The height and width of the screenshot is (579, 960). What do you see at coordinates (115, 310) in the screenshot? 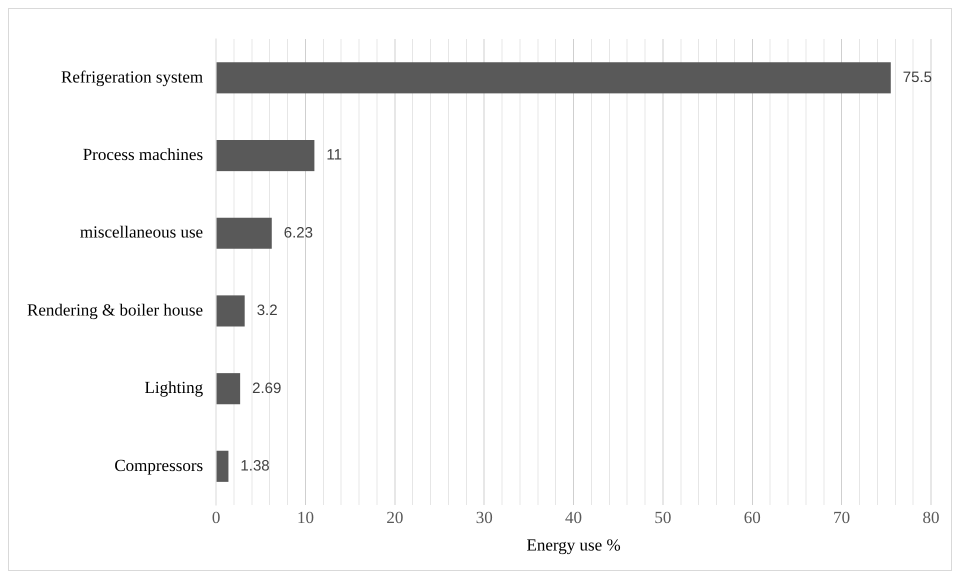
I see `y-tick-label: Rendering & boiler house` at bounding box center [115, 310].